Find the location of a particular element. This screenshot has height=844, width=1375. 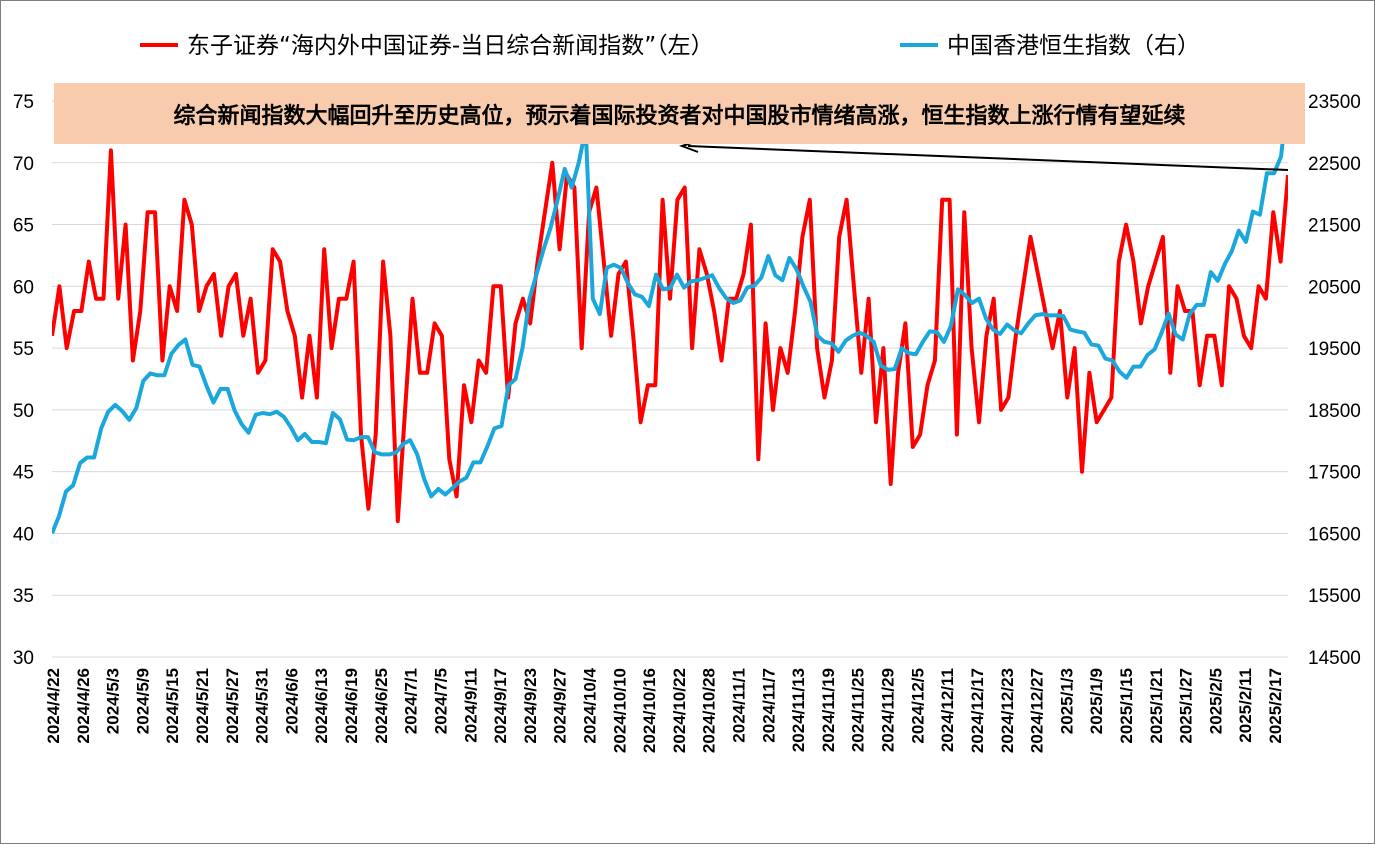

x-tick-label: 2024/11/7 is located at coordinates (768, 705).